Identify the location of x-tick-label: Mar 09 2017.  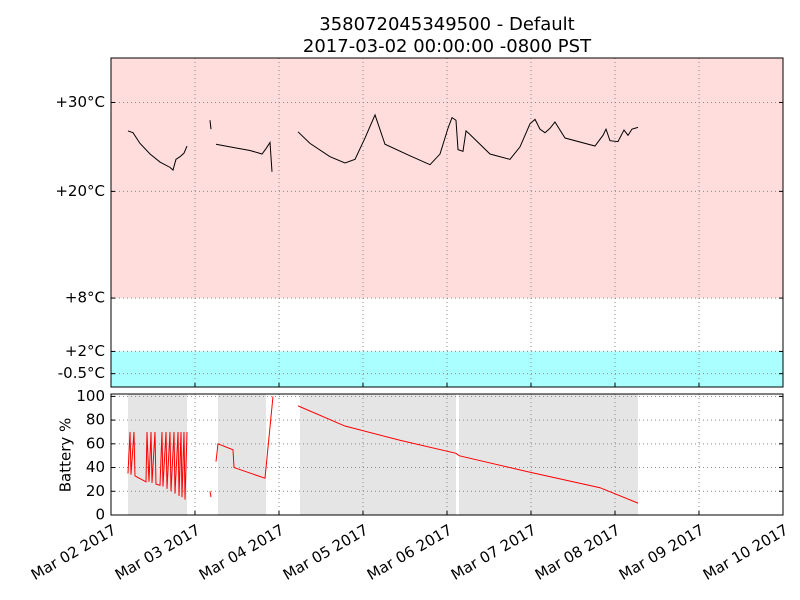
(661, 552).